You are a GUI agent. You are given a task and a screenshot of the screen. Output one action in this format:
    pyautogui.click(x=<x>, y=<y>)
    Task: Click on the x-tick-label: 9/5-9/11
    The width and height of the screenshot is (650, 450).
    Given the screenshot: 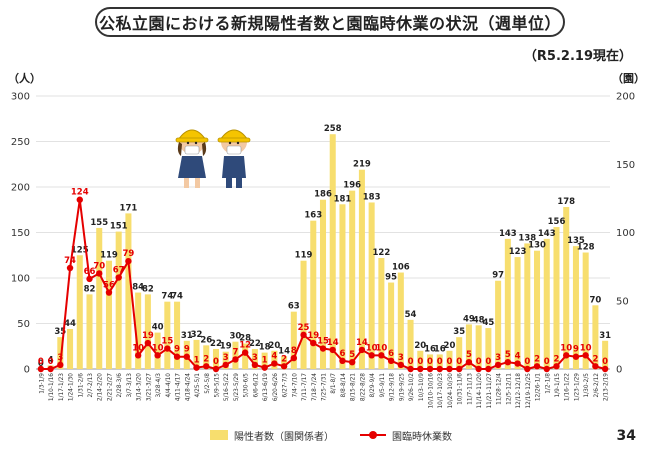 What is the action you would take?
    pyautogui.click(x=383, y=385)
    